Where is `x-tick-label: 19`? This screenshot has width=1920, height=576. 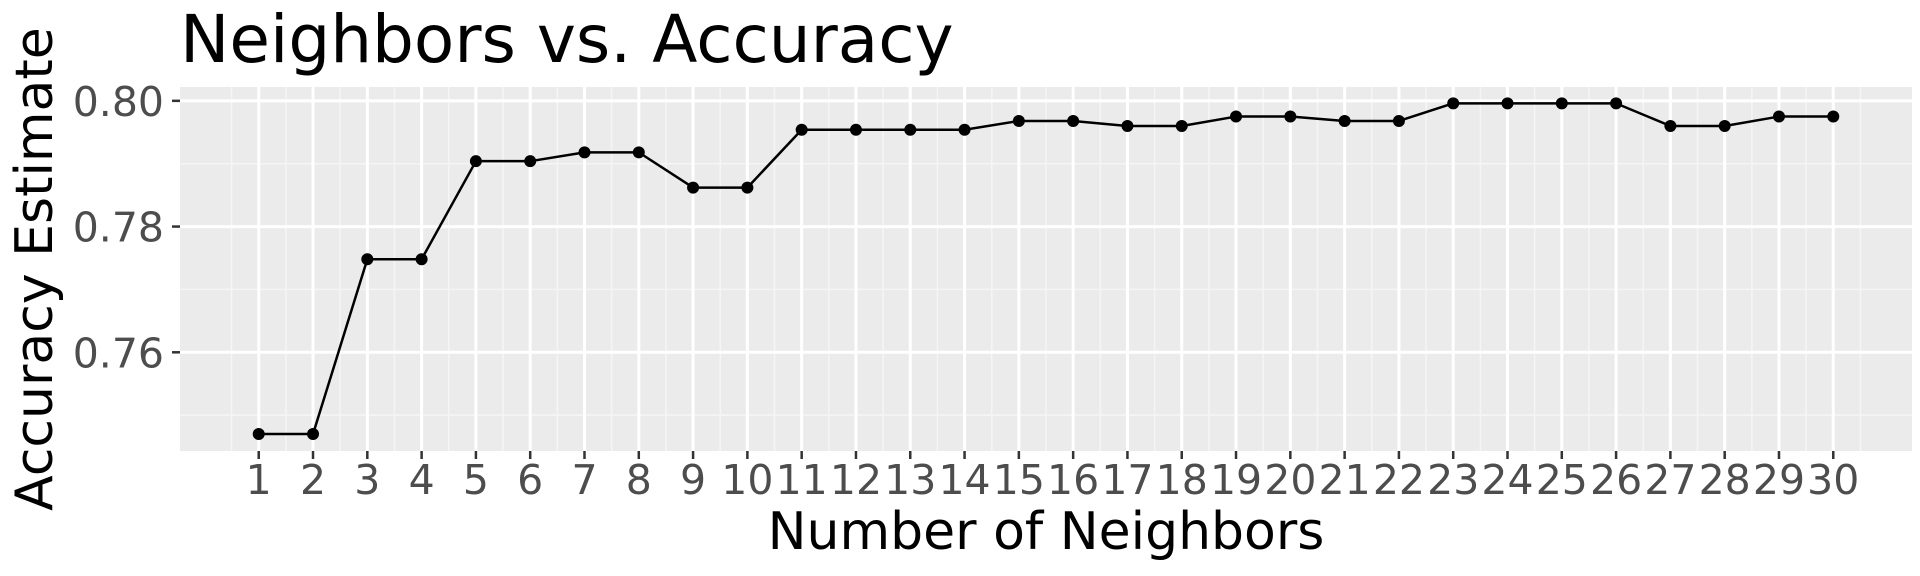
x-tick-label: 19 is located at coordinates (1236, 480).